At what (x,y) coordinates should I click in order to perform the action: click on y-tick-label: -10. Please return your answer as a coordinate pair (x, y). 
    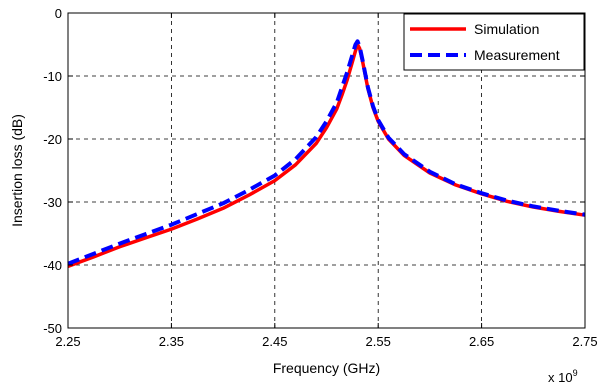
    Looking at the image, I should click on (52, 76).